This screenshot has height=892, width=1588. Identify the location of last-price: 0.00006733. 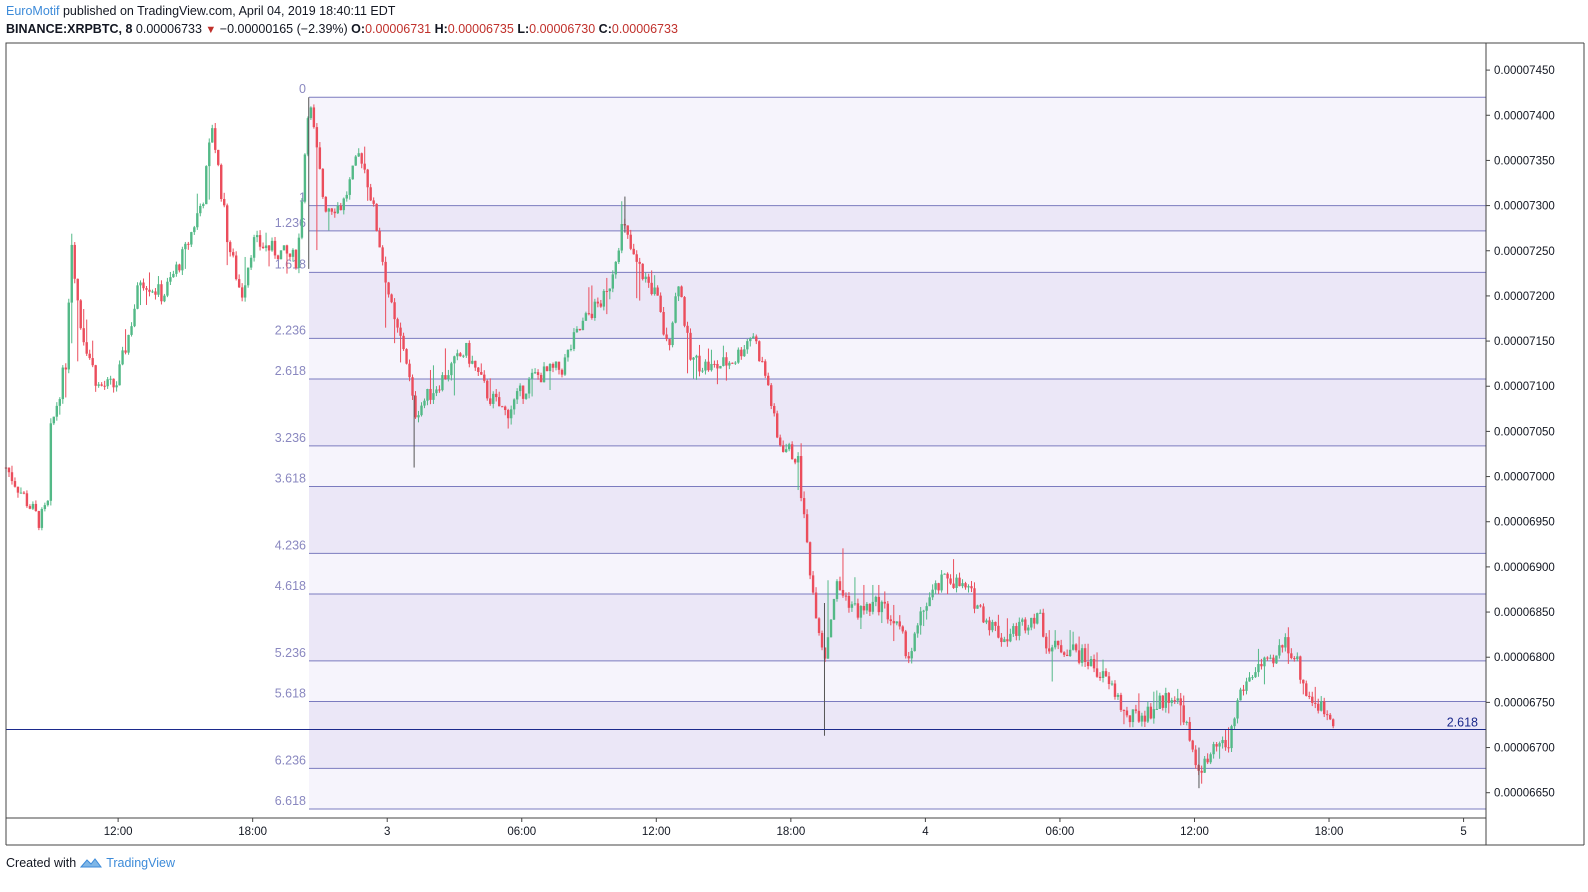
(168, 29).